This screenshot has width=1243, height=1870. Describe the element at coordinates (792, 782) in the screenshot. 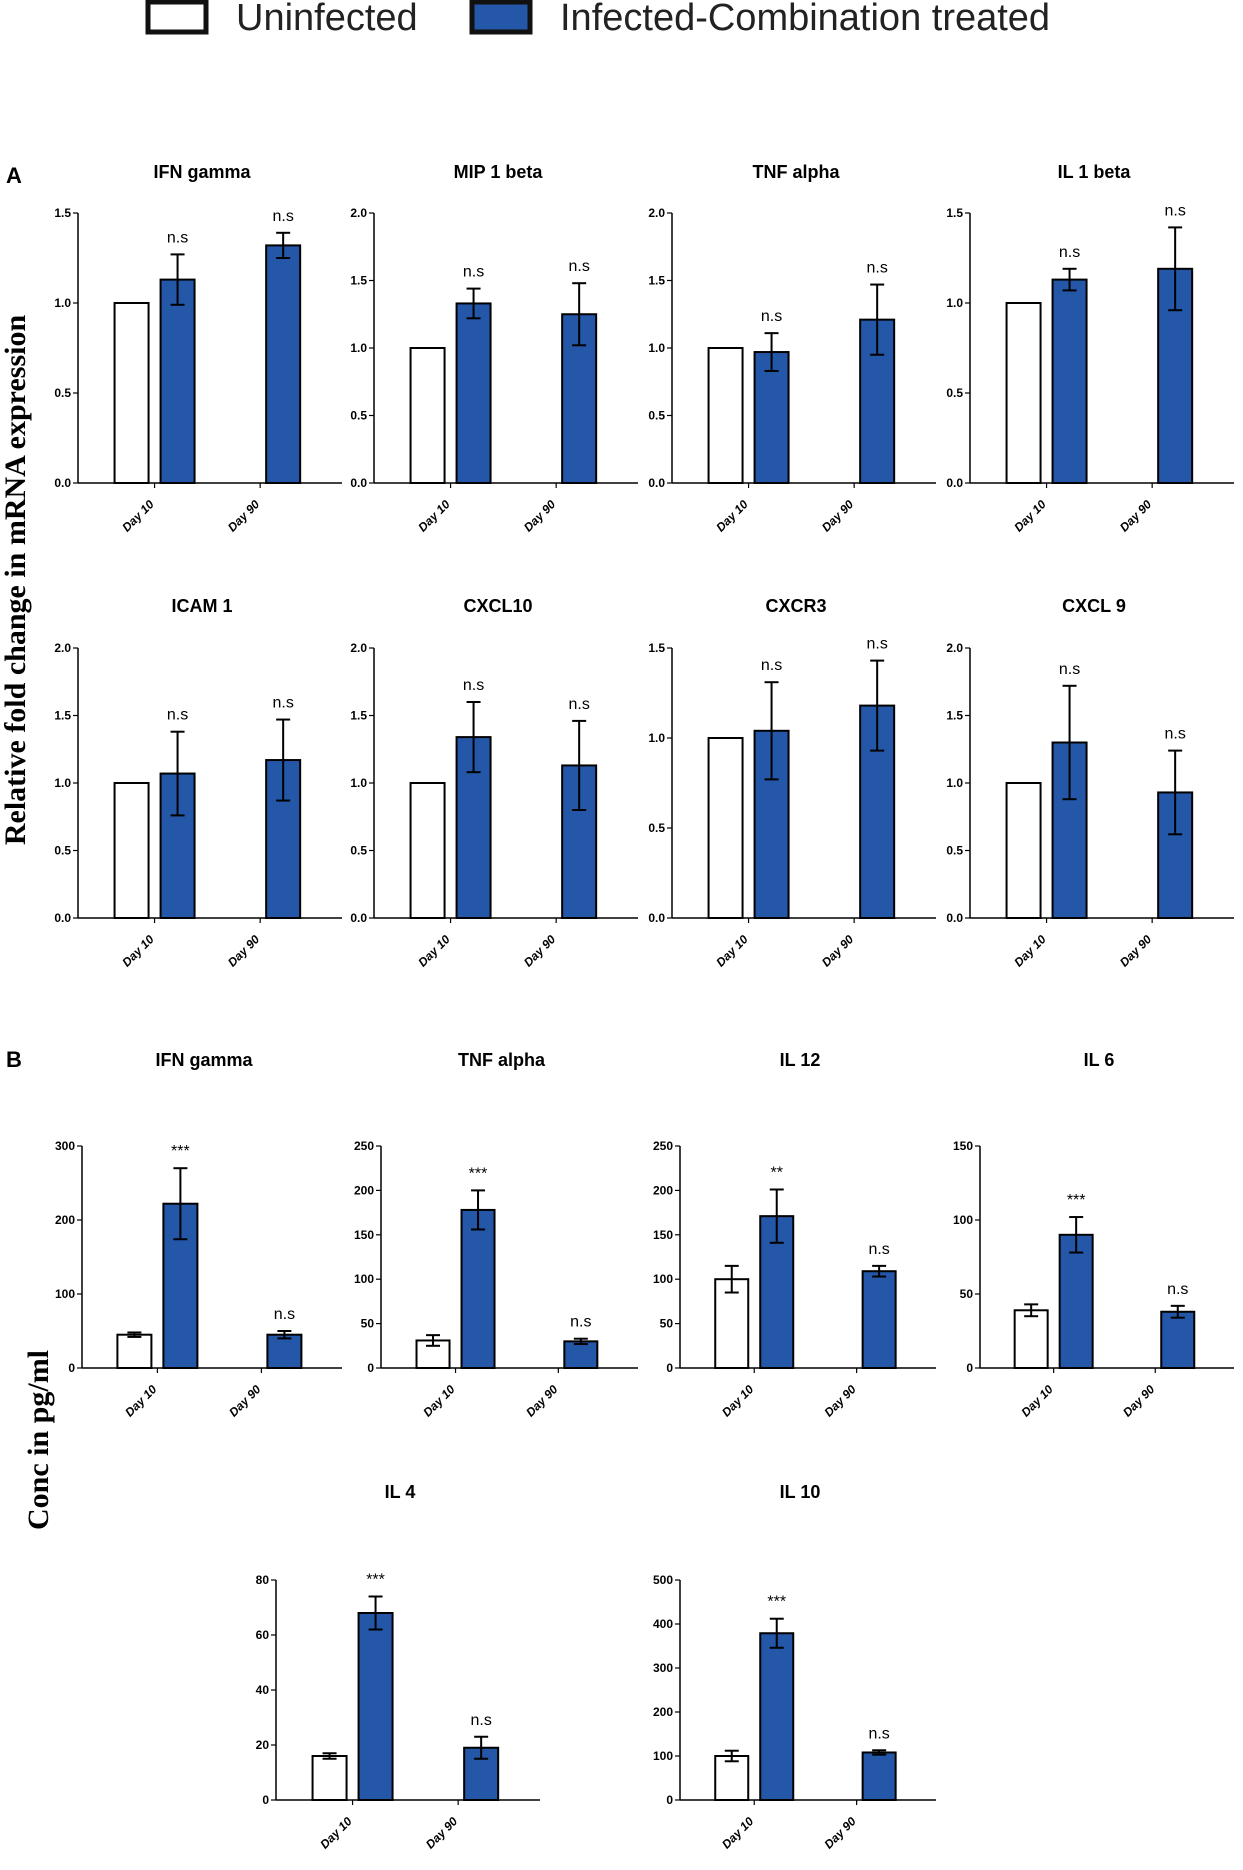

I see `chart-a-cxcr3: CXCR3 0.0 0.5 1.0 1.5 Day 10 n.s Day 90 n.s` at that location.